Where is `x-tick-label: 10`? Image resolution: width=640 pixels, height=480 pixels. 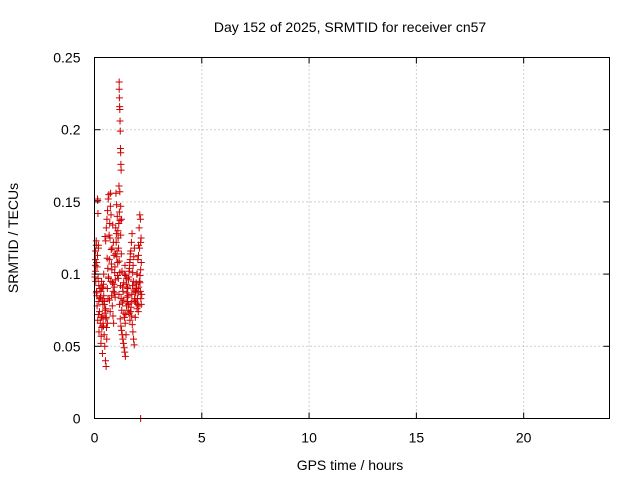
x-tick-label: 10 is located at coordinates (309, 438).